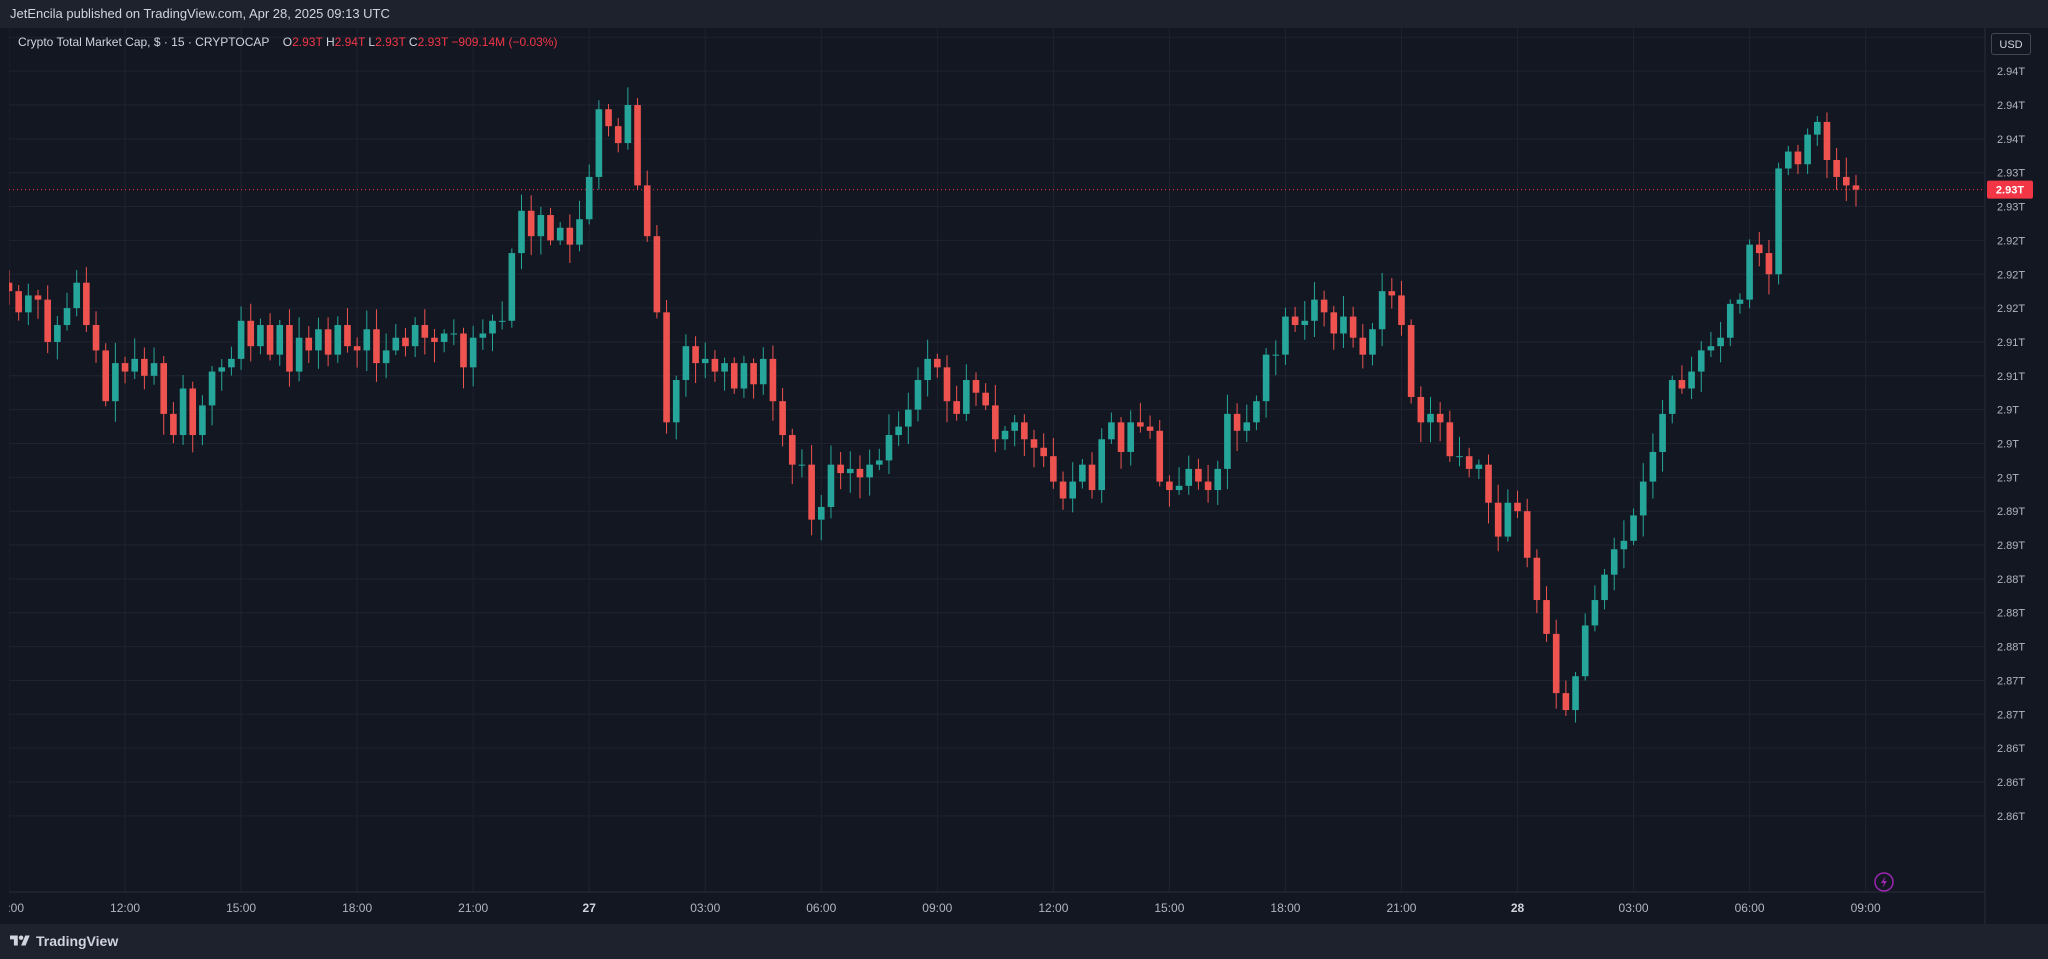 The height and width of the screenshot is (959, 2048). I want to click on tradingview-logo: TradingView, so click(64, 941).